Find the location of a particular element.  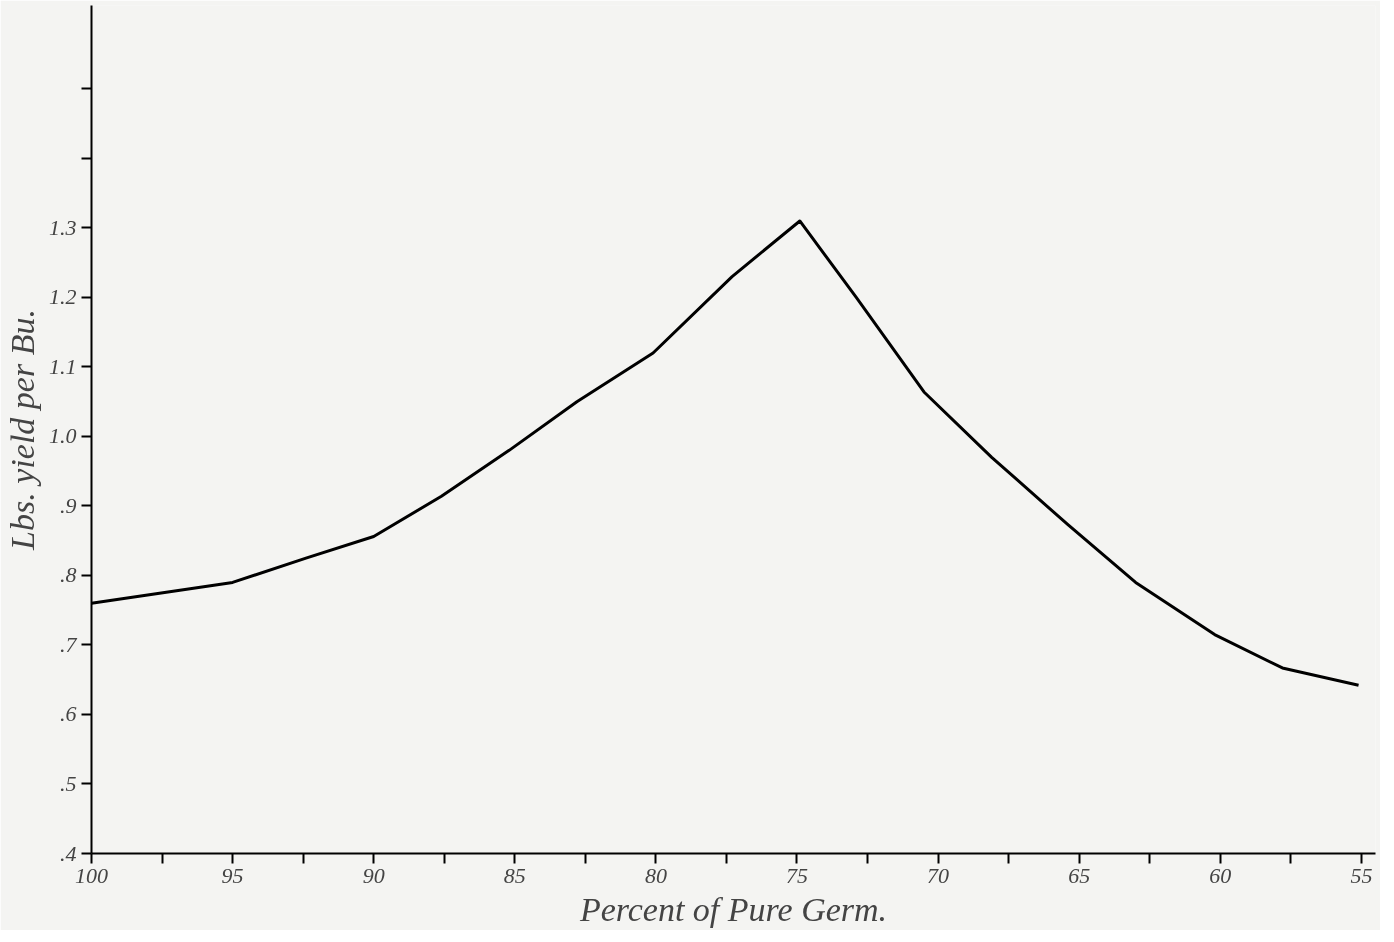

y-tick-label: .8 is located at coordinates (68, 575).